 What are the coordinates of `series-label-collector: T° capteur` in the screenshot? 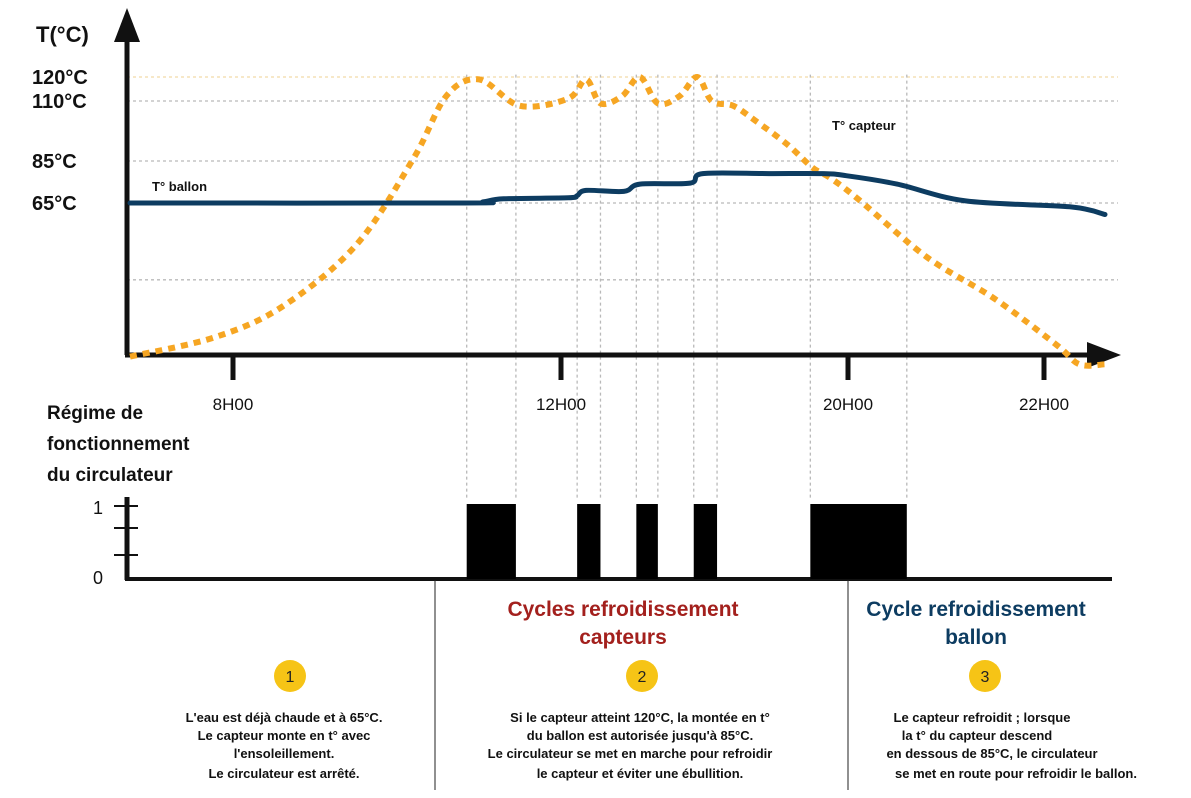 It's located at (864, 125).